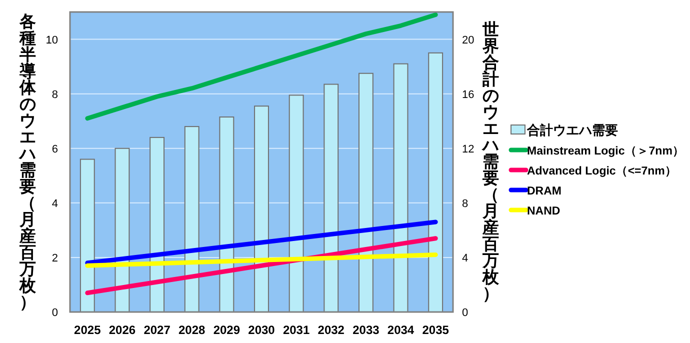 The width and height of the screenshot is (690, 343). Describe the element at coordinates (55, 149) in the screenshot. I see `y-tick-label: 6` at that location.